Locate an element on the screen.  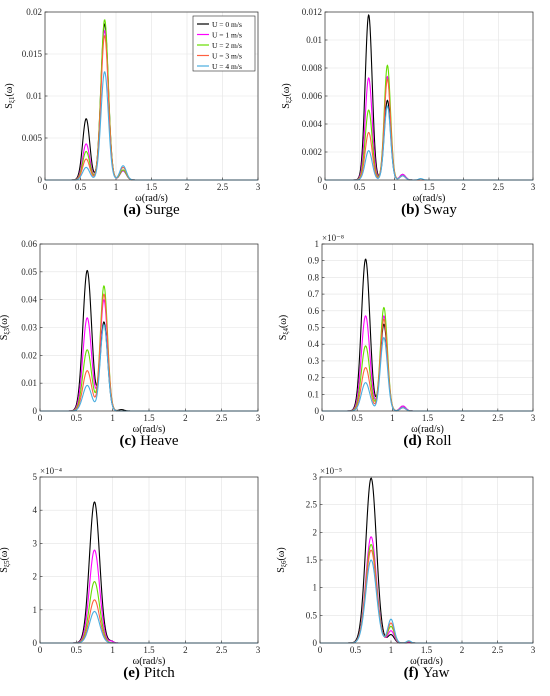
y-tick-label: 0.05 is located at coordinates (29, 272).